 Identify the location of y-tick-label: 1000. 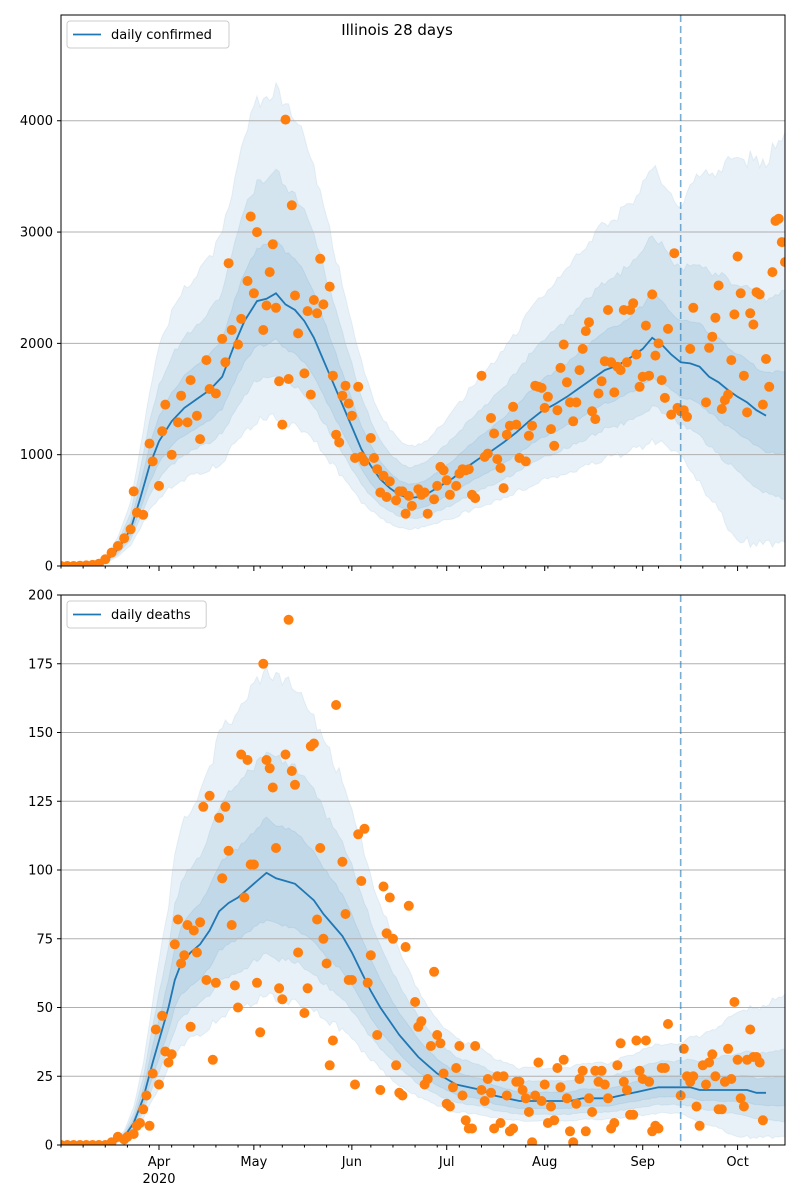
(36, 455).